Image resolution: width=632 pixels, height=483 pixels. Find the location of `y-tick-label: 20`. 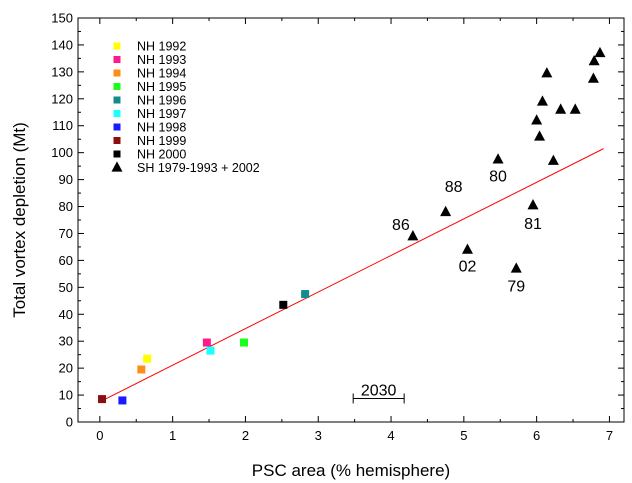

y-tick-label: 20 is located at coordinates (66, 368).